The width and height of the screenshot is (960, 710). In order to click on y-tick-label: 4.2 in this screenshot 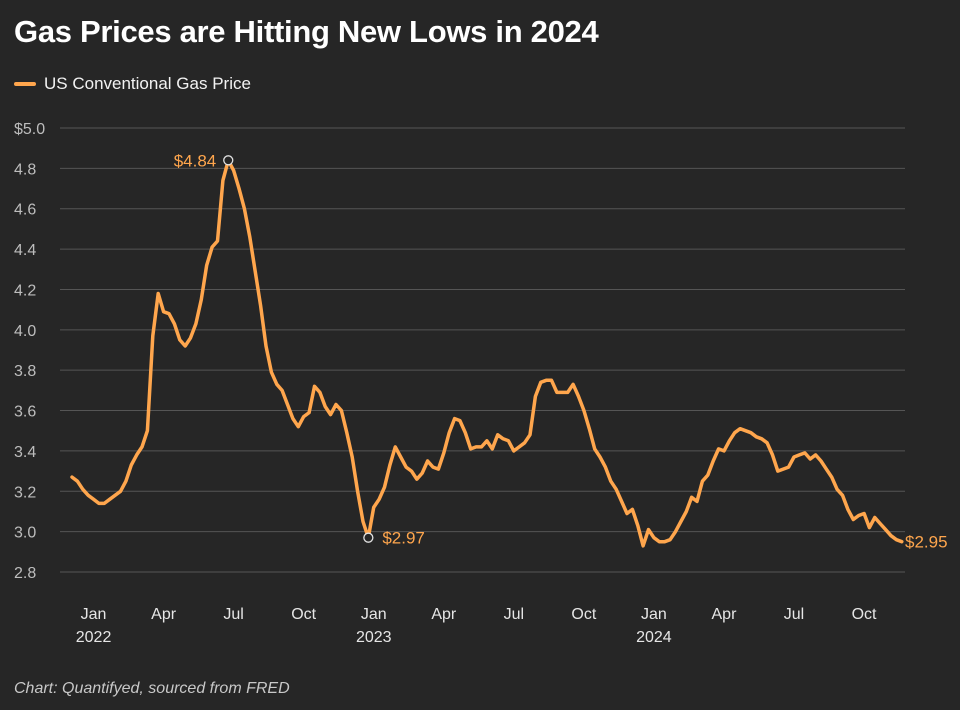, I will do `click(25, 290)`.